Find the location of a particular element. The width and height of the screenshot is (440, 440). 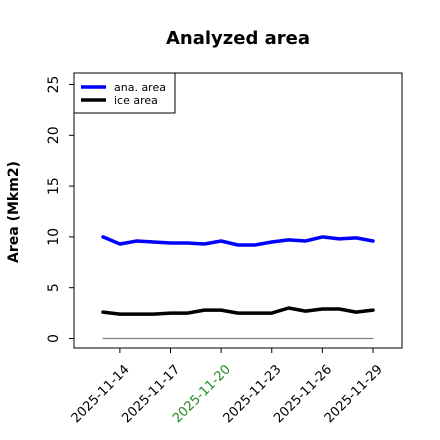

legend-label: ice area is located at coordinates (136, 100).